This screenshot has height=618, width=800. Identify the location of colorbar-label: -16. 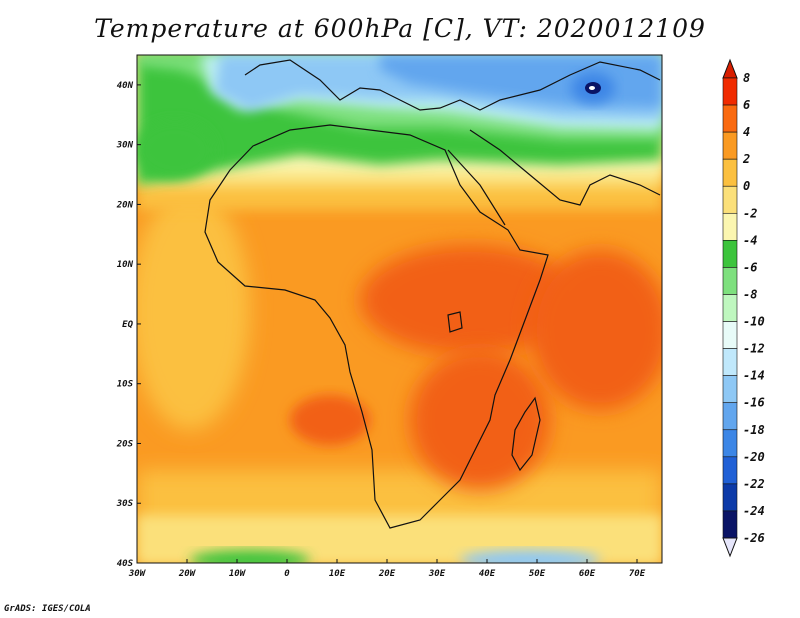
(754, 403).